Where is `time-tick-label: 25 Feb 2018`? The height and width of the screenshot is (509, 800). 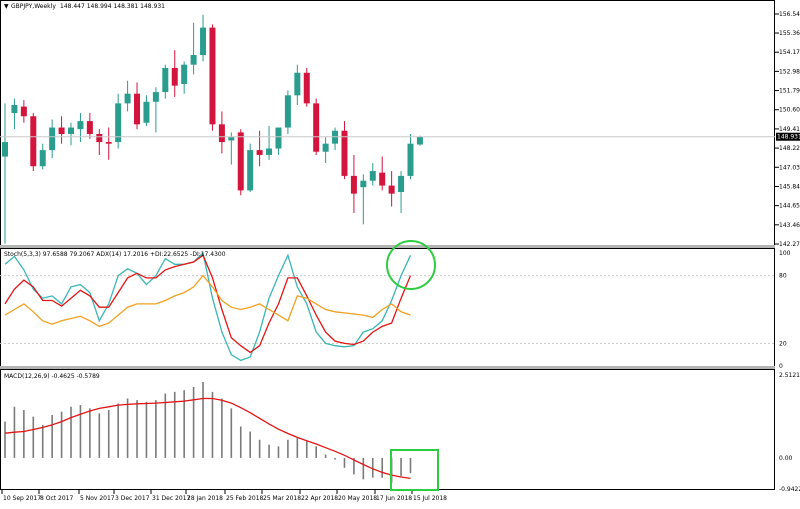 time-tick-label: 25 Feb 2018 is located at coordinates (245, 498).